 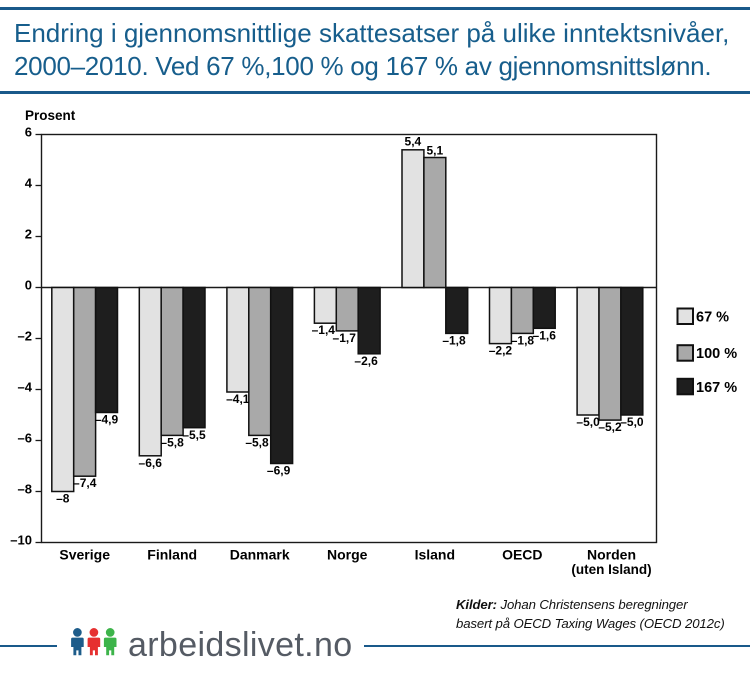 I want to click on svg-text: –5,5, so click(x=194, y=435).